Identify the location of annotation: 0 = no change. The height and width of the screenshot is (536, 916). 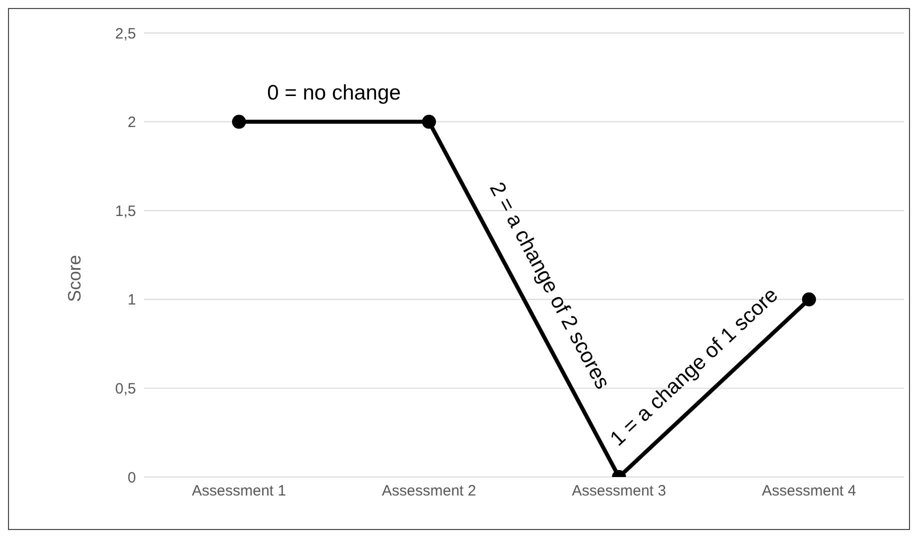
(334, 92).